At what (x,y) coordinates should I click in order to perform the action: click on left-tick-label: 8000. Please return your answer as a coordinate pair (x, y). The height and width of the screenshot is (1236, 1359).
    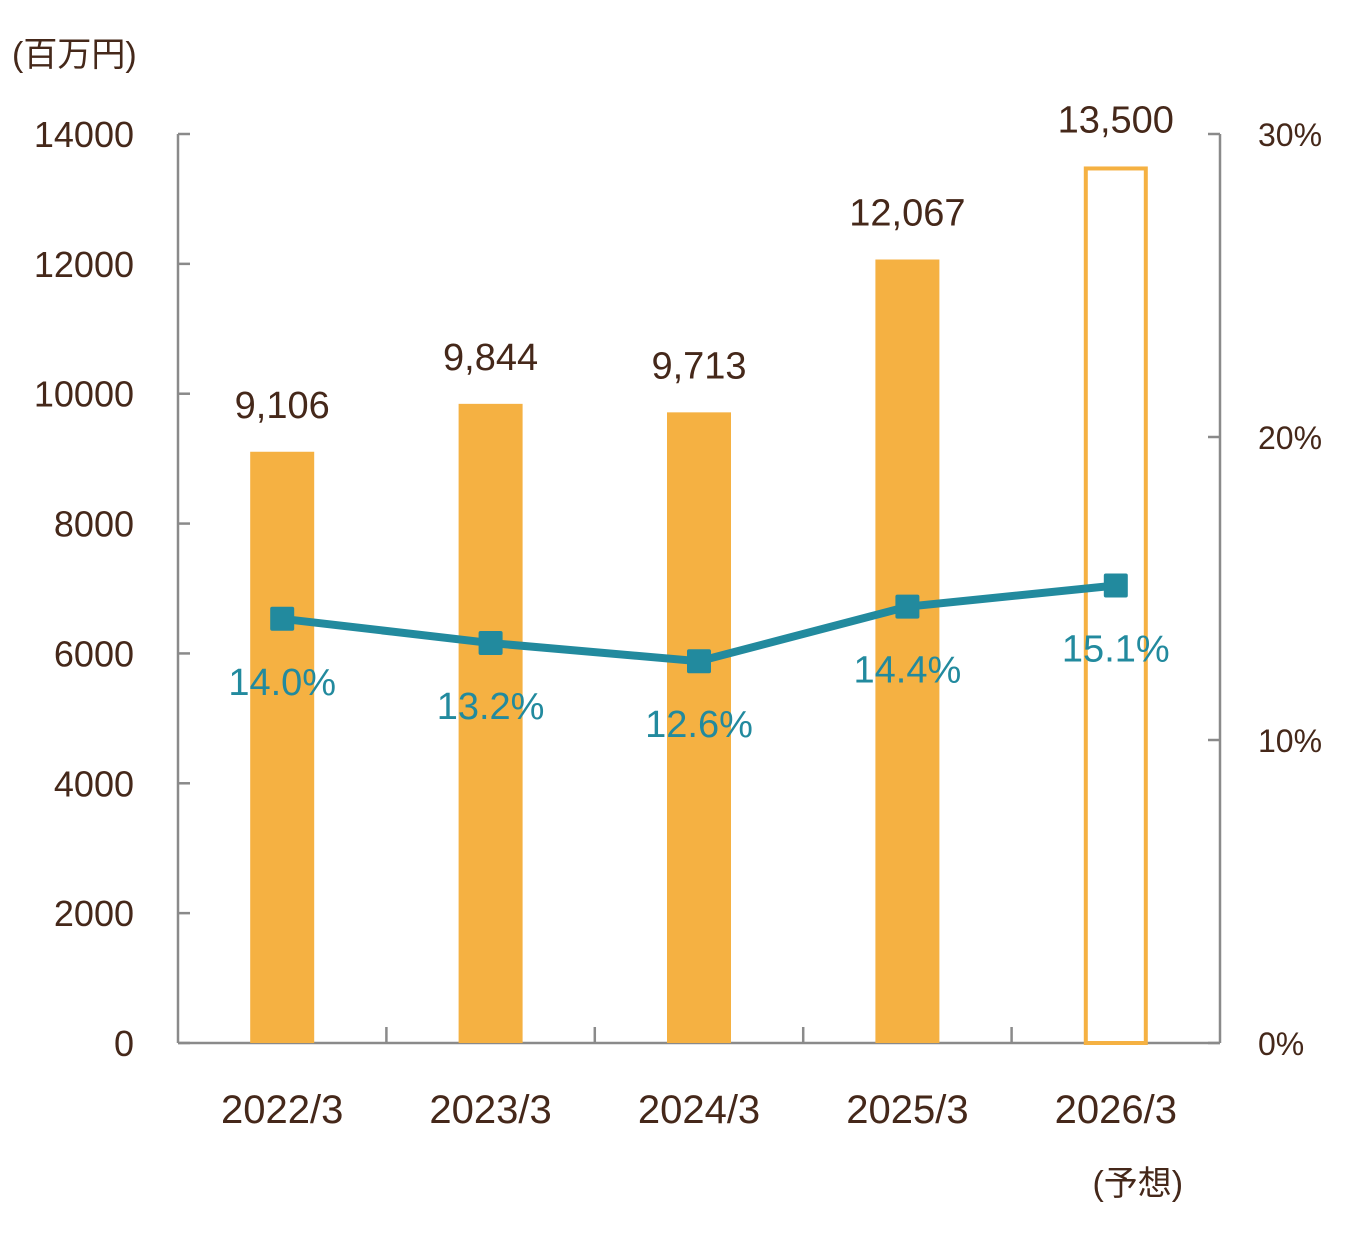
    Looking at the image, I should click on (94, 524).